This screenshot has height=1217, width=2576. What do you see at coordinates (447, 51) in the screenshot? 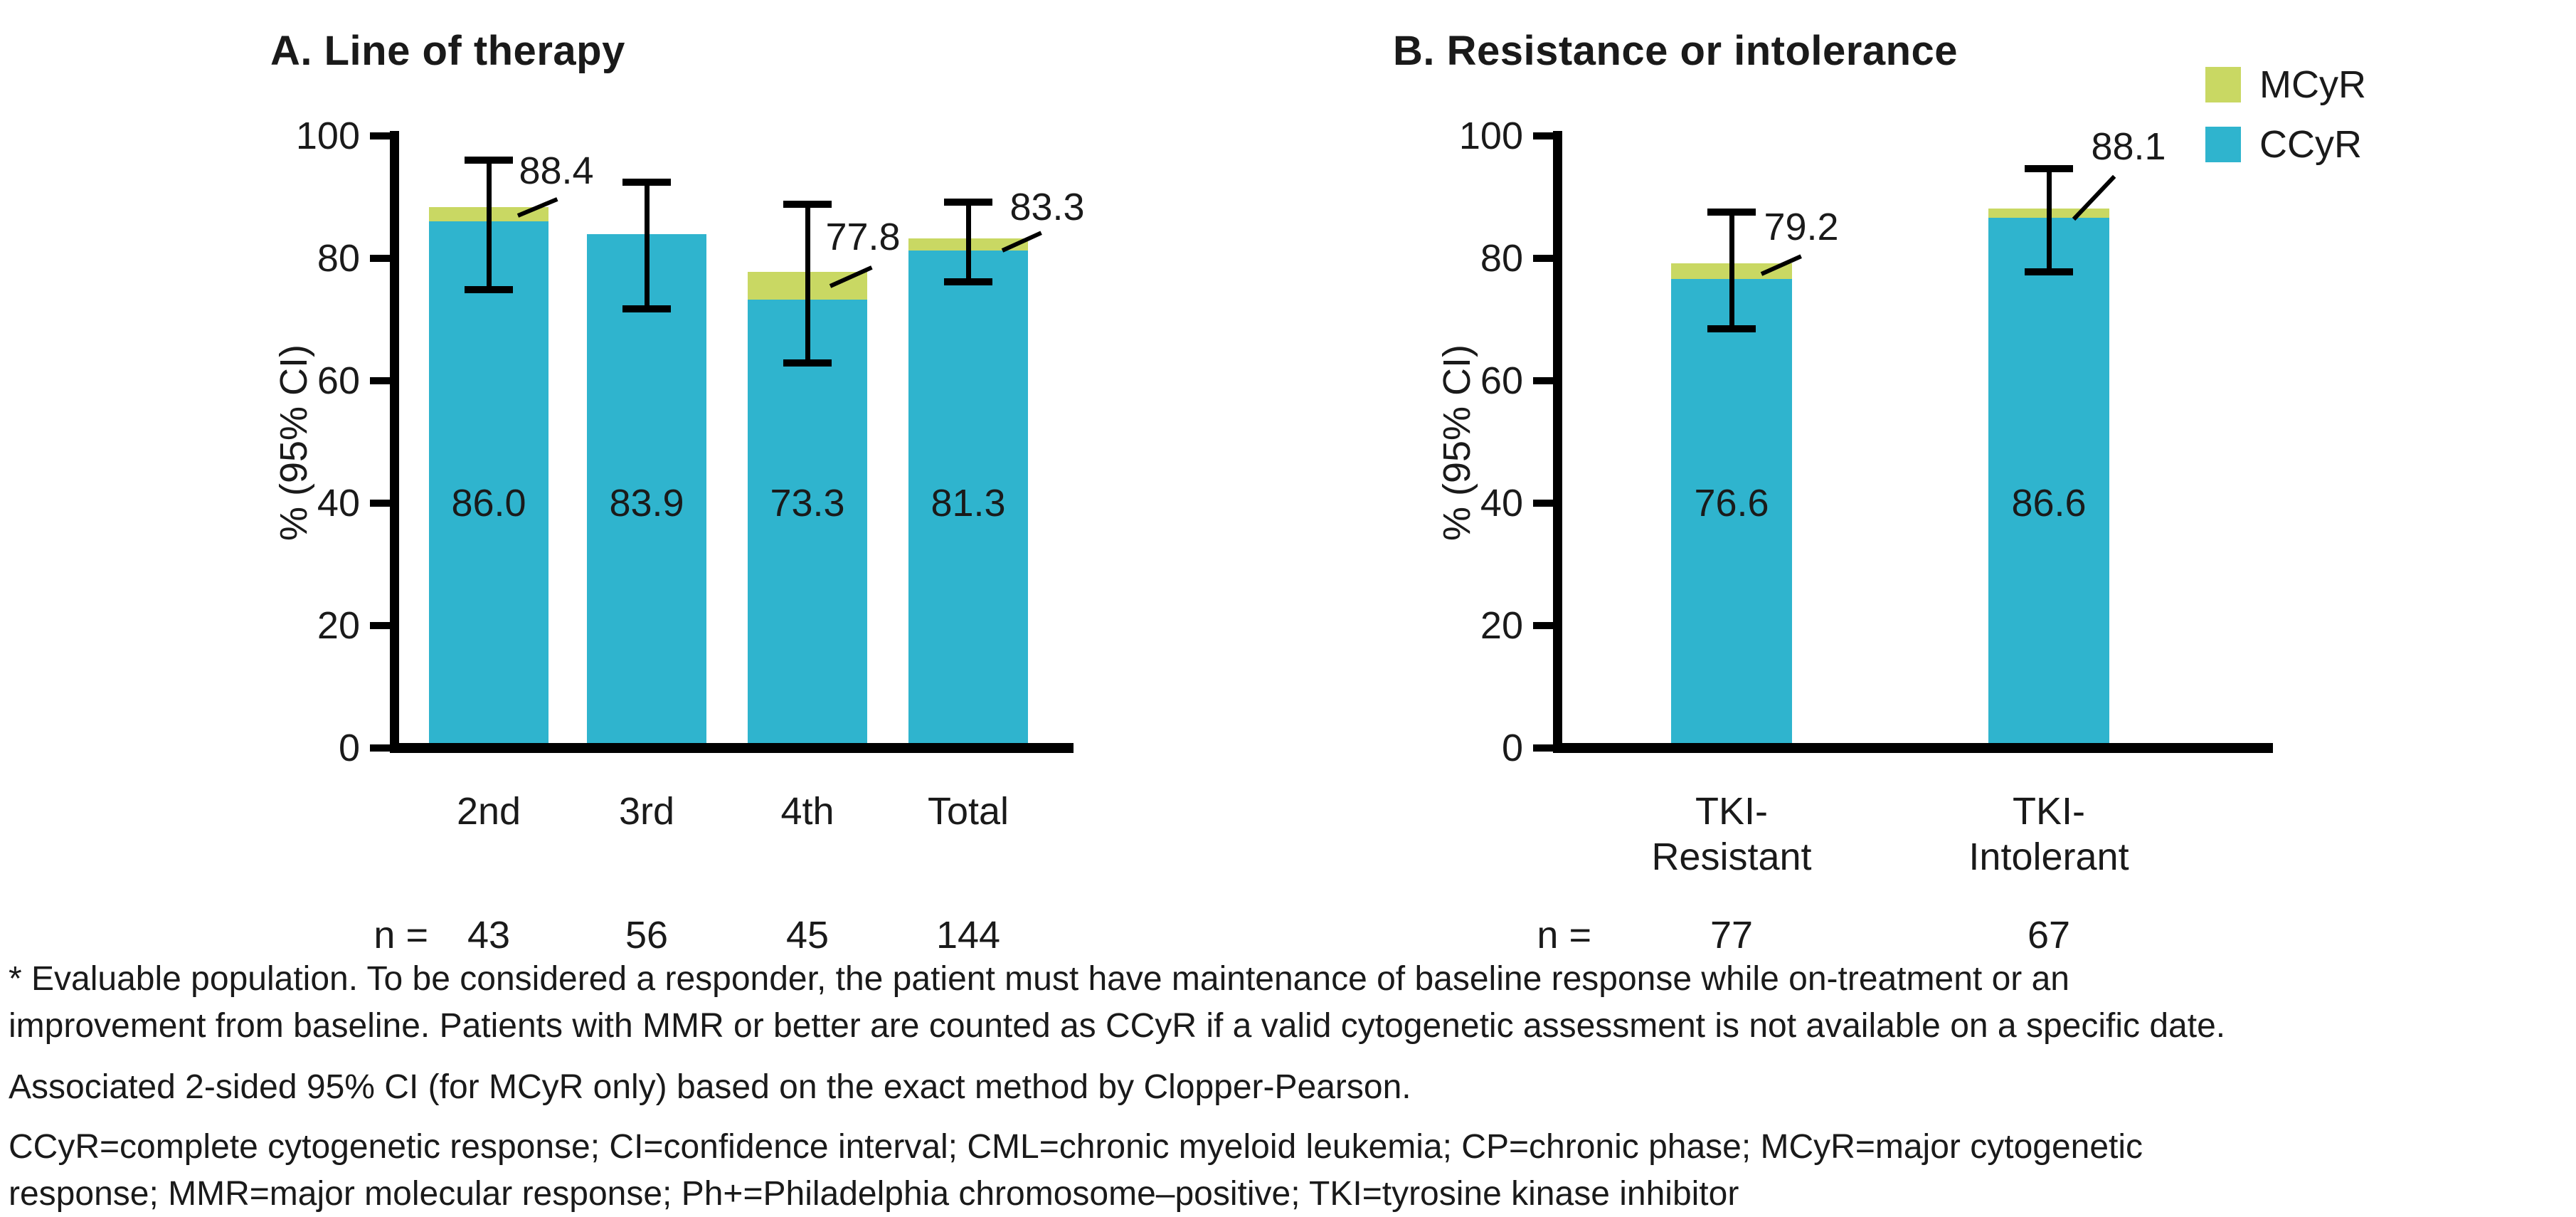
I see `panel-a-title: A. Line of therapy` at bounding box center [447, 51].